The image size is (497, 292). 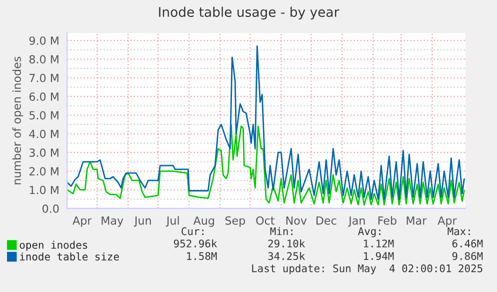 I want to click on y-tick-label: 4.0 M, so click(x=43, y=134).